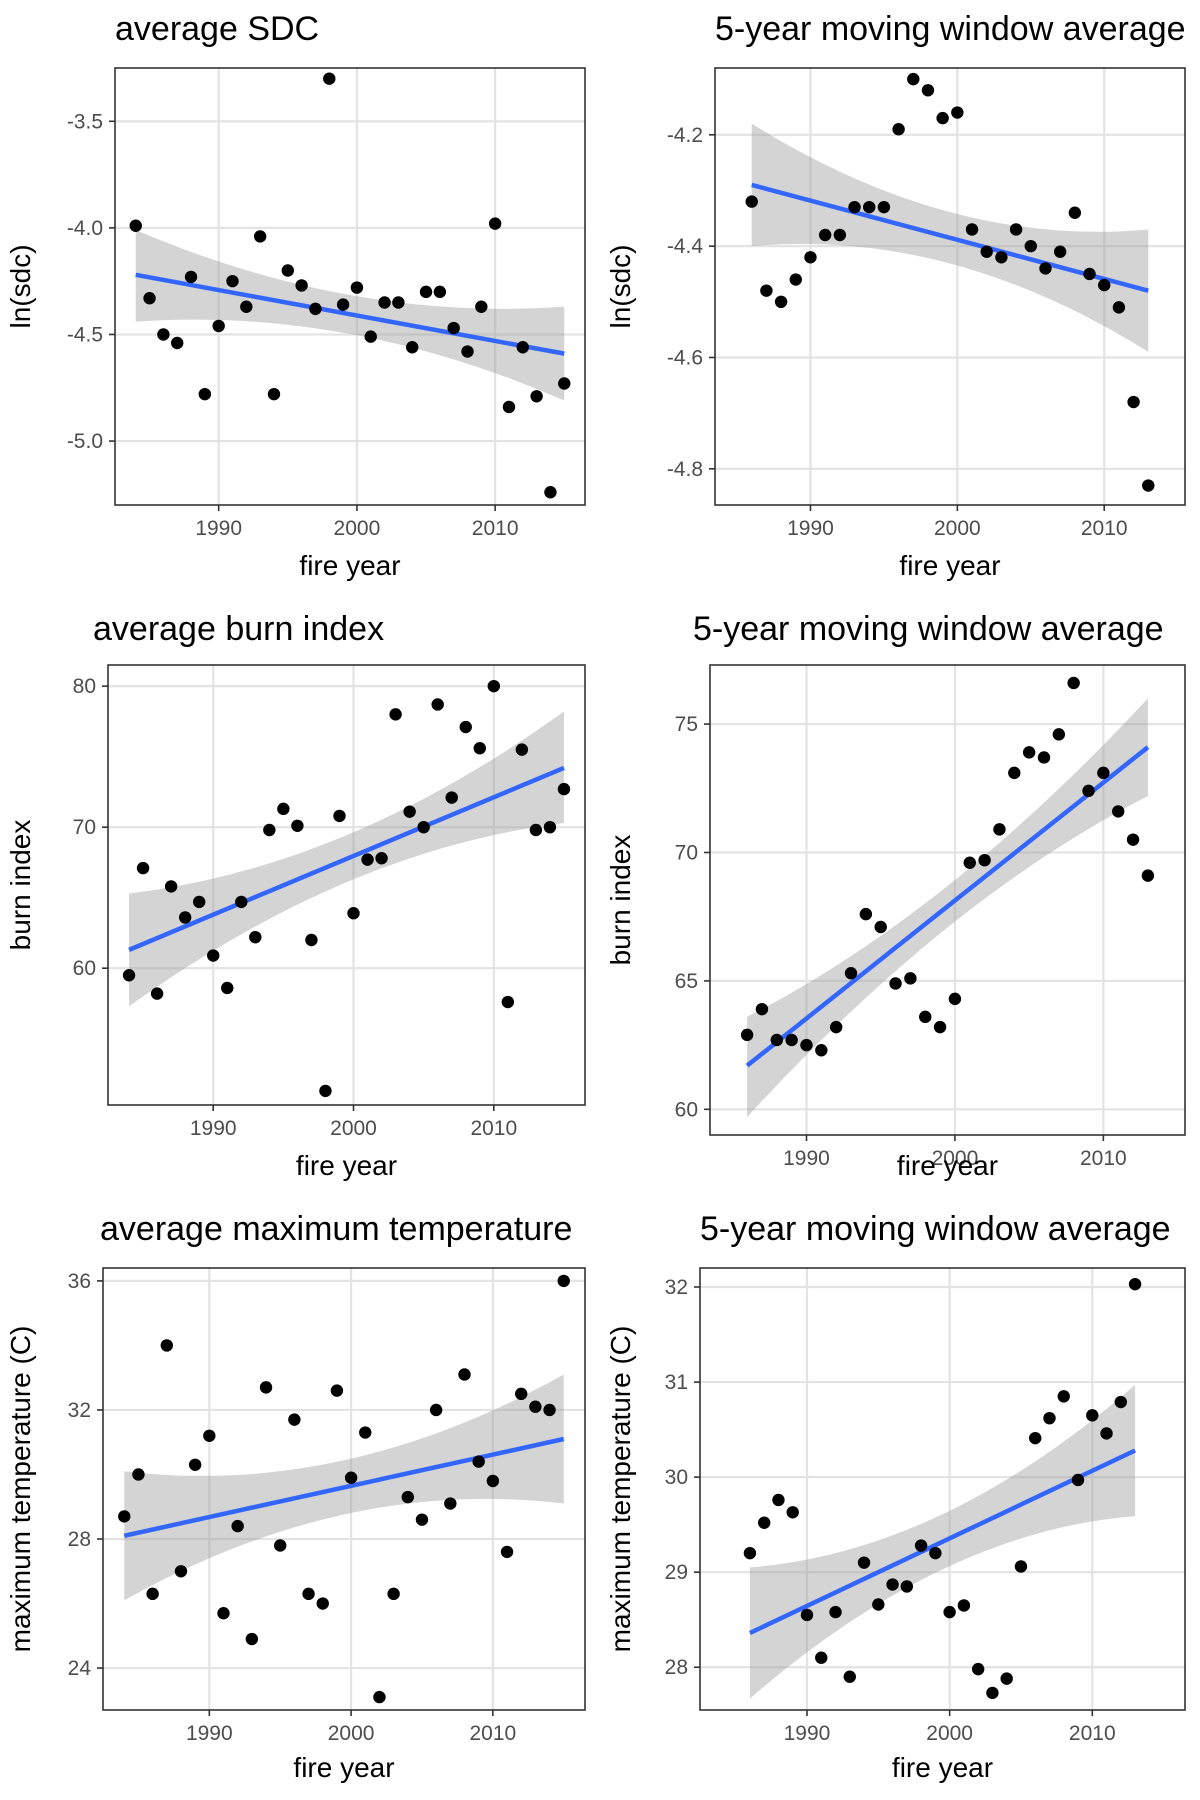 The height and width of the screenshot is (1800, 1200). What do you see at coordinates (85, 121) in the screenshot?
I see `y-tick-label: -3.5` at bounding box center [85, 121].